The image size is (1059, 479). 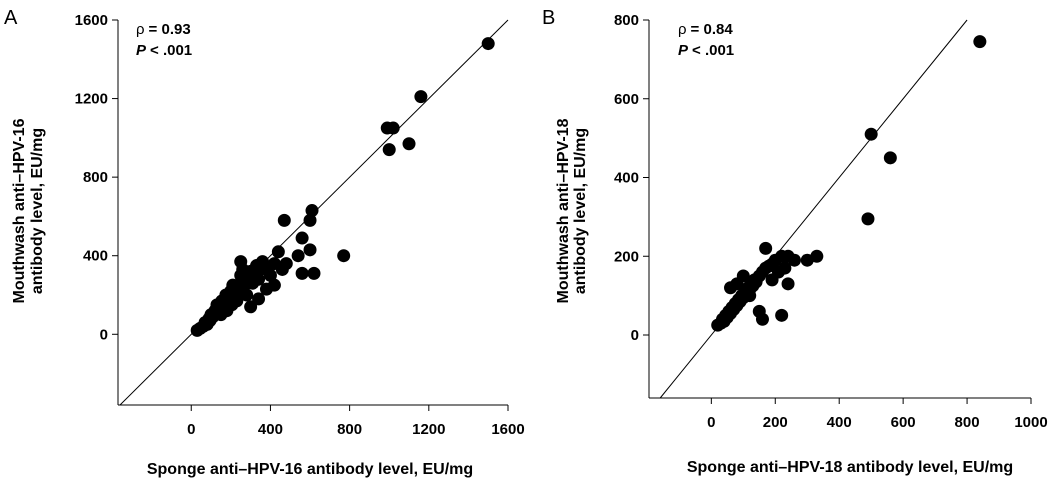 I want to click on rho-annotation: ρ = 0.84, so click(x=705, y=29).